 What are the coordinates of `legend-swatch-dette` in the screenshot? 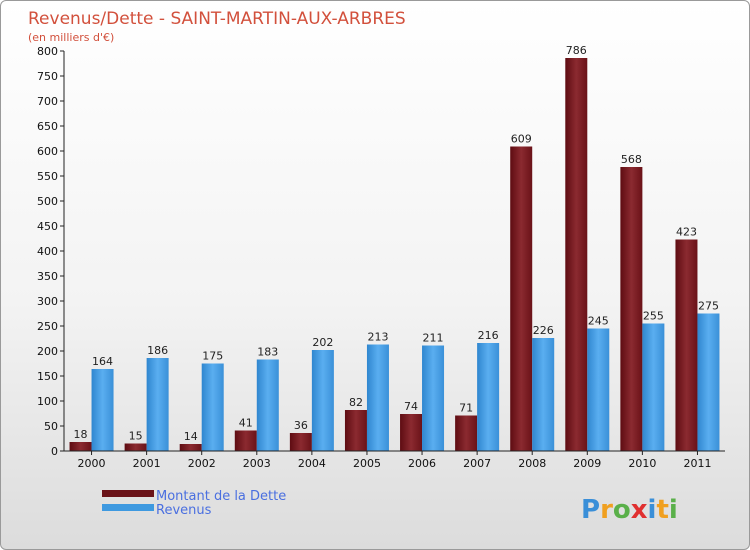 It's located at (128, 493).